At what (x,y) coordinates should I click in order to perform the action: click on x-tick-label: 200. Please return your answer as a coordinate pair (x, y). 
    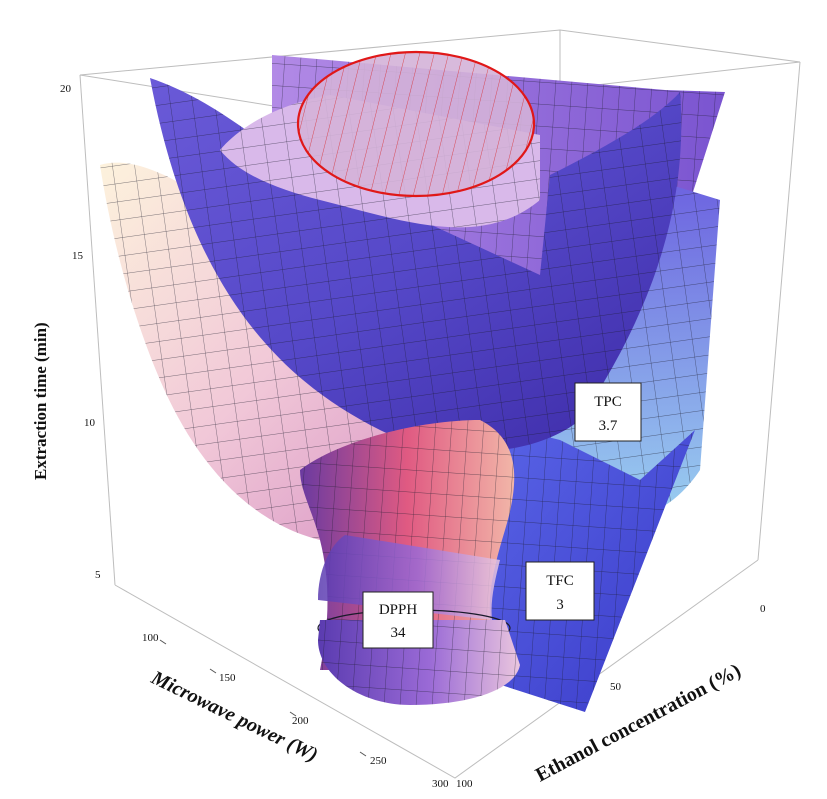
    Looking at the image, I should click on (300, 721).